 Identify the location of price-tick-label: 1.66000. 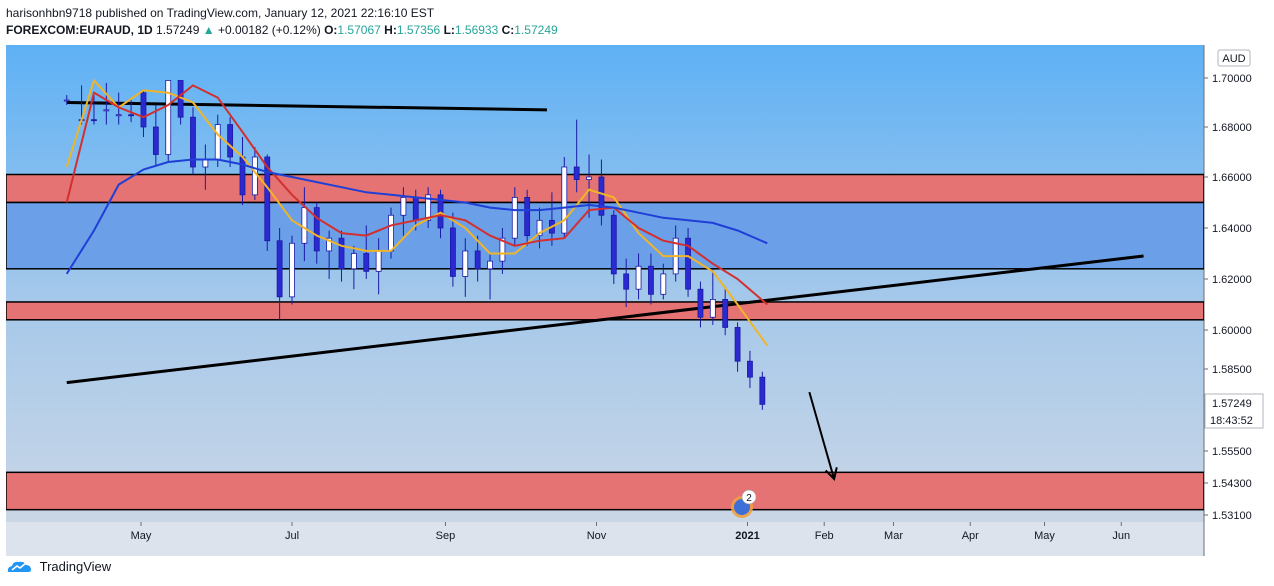
(1232, 178).